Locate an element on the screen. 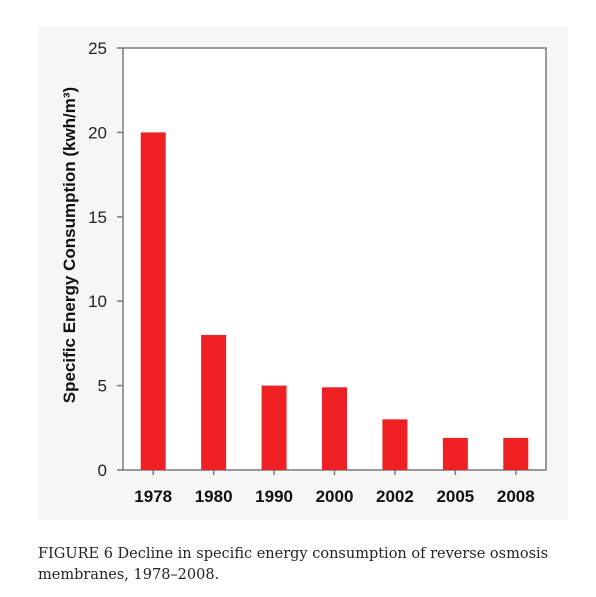 The height and width of the screenshot is (597, 596). x-tick-label-1978: 1978 is located at coordinates (153, 496).